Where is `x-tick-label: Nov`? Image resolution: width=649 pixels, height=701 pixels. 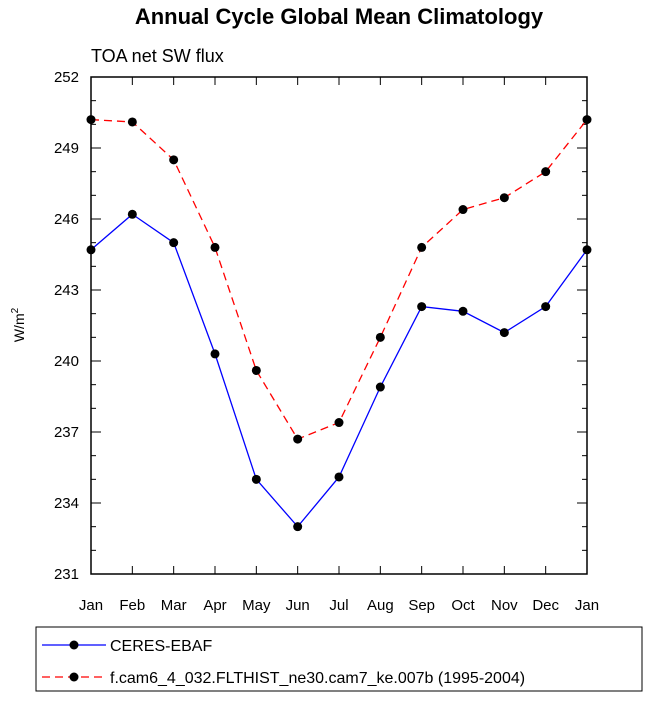 x-tick-label: Nov is located at coordinates (504, 605).